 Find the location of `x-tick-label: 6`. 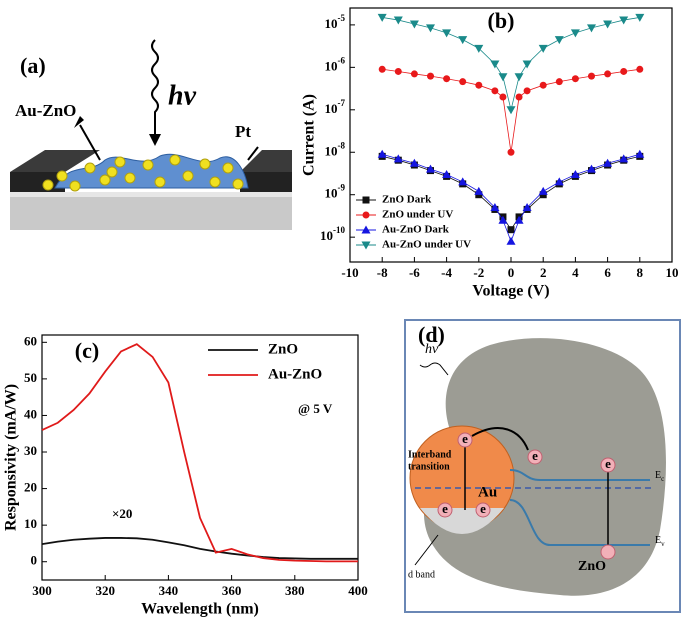

x-tick-label: 6 is located at coordinates (607, 272).